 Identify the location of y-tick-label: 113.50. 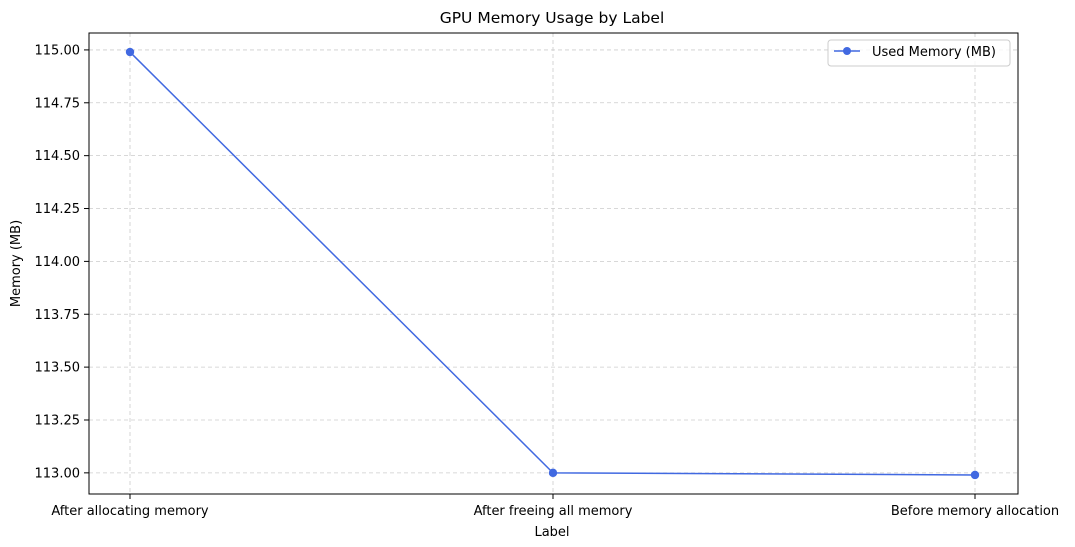
(58, 368).